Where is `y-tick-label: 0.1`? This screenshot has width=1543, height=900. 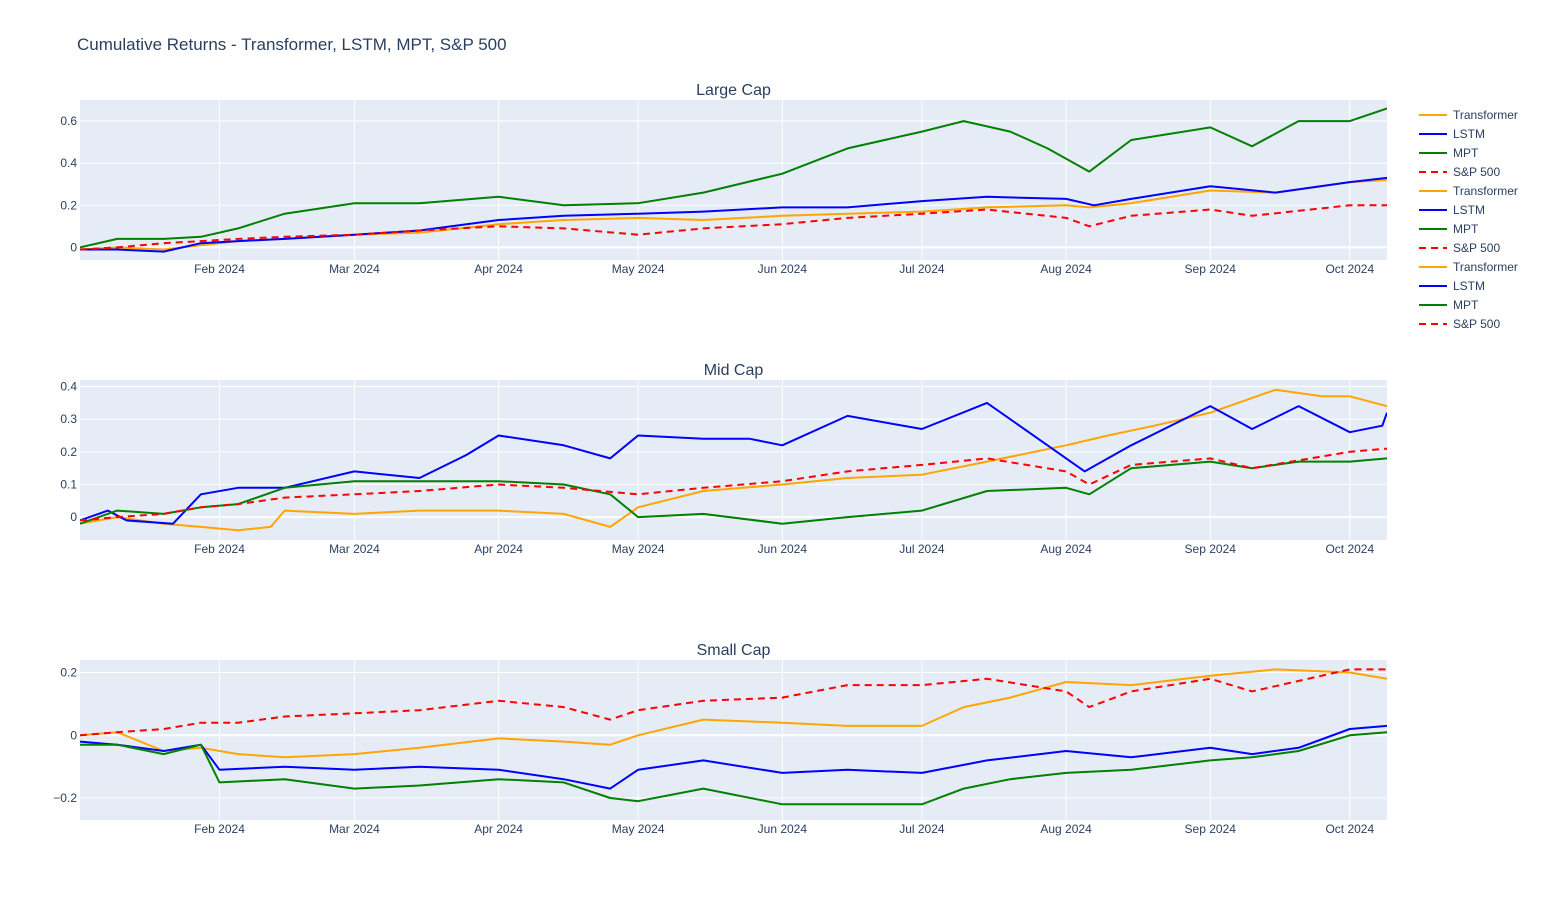 y-tick-label: 0.1 is located at coordinates (68, 484).